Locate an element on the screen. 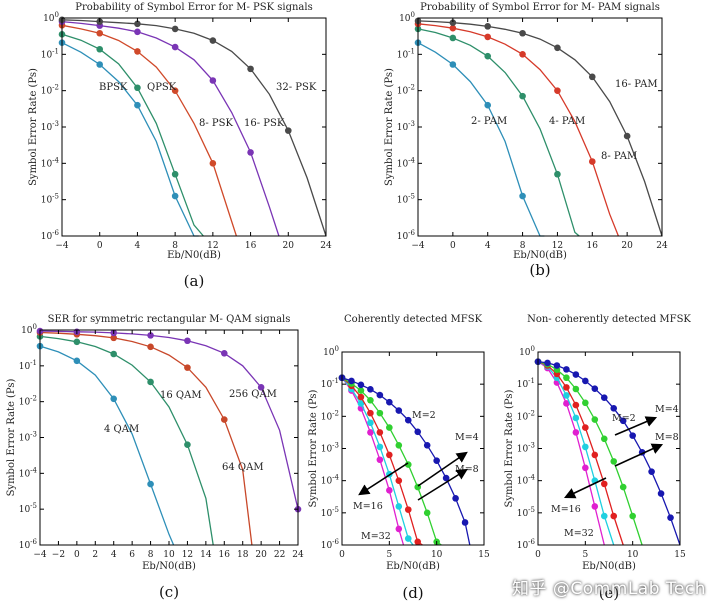 The height and width of the screenshot is (615, 720). x-tick-label-c-11: 18 is located at coordinates (243, 555).